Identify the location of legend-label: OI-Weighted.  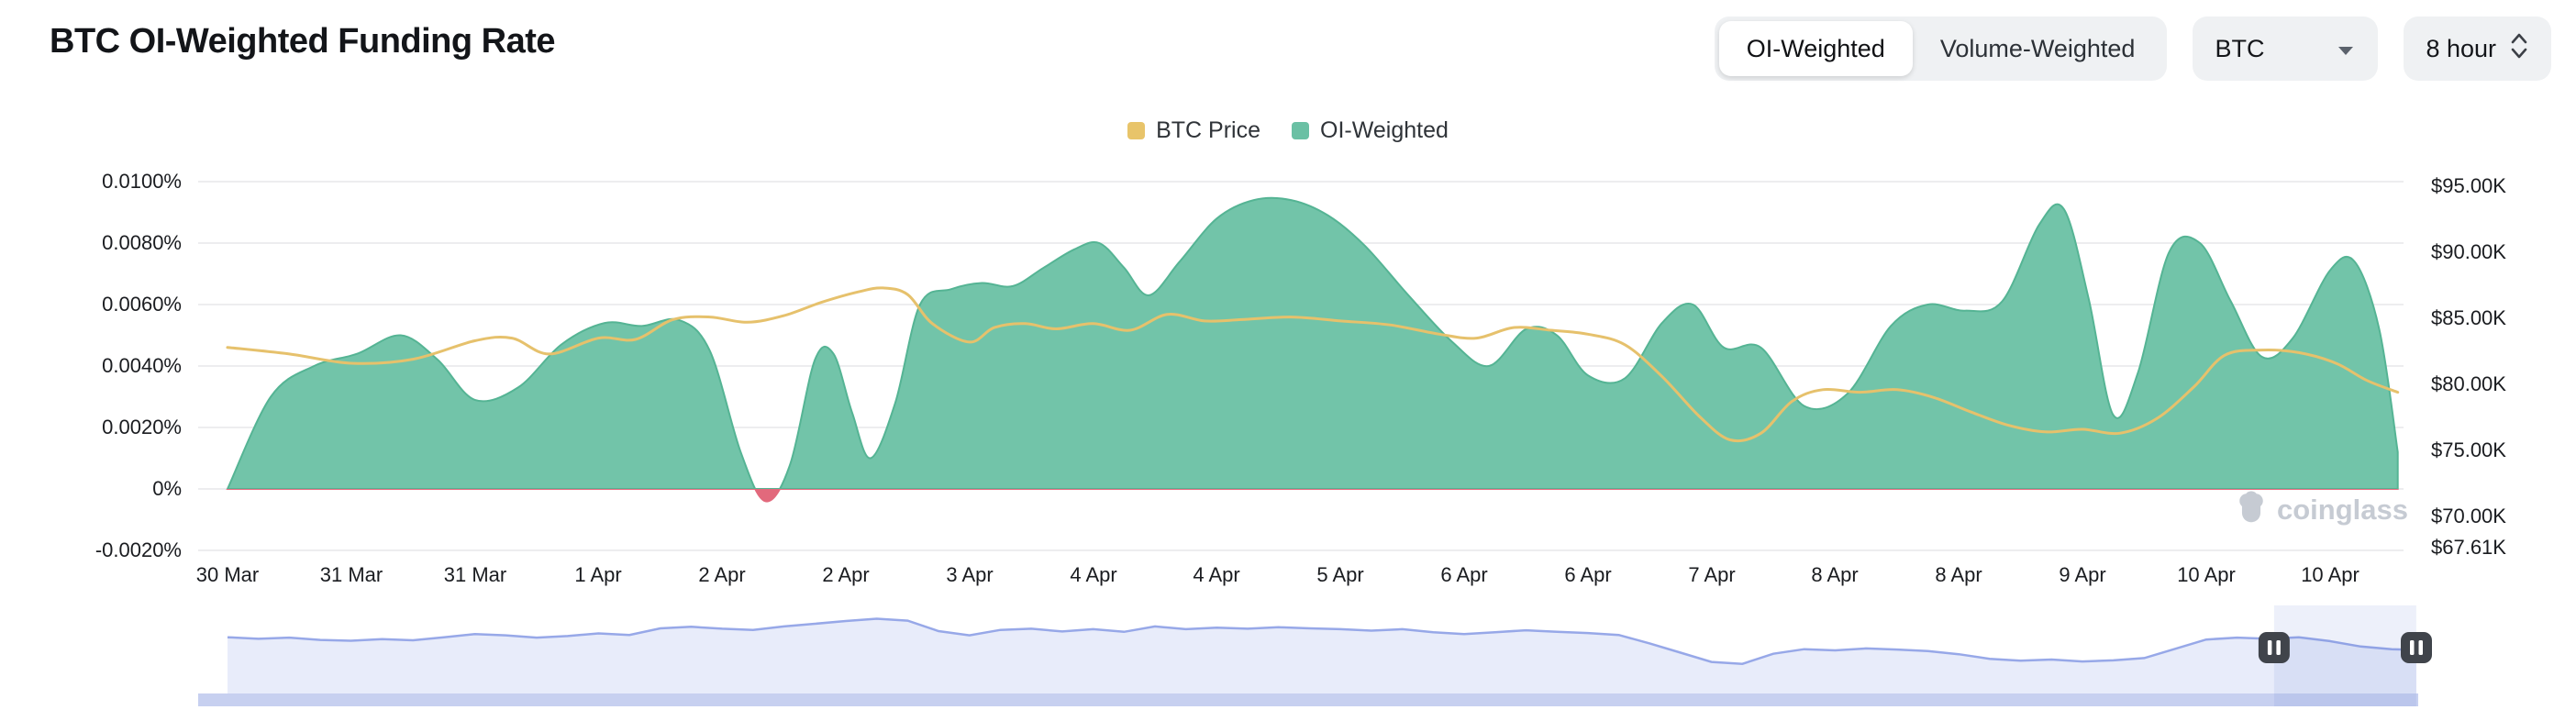
(1384, 130).